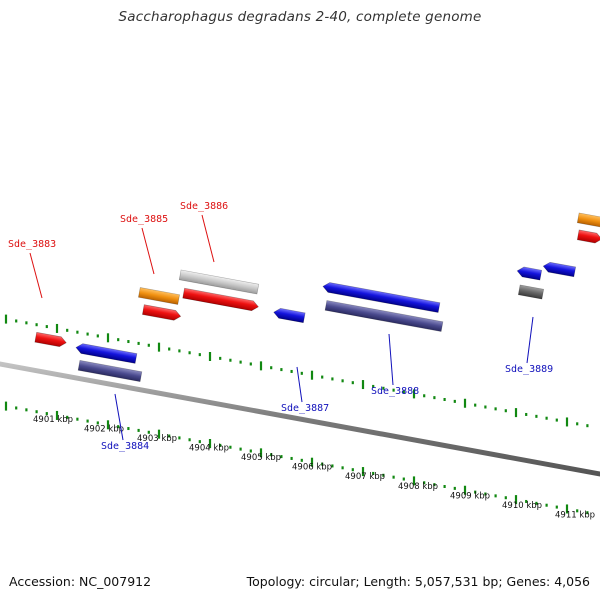 Image resolution: width=600 pixels, height=600 pixels. Describe the element at coordinates (575, 516) in the screenshot. I see `scale-label: 4911 kbp` at that location.